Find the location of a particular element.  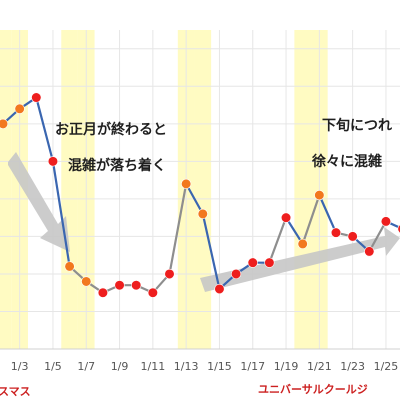

annotation-right: 下旬につれ 徐々に混雑 is located at coordinates (351, 143).